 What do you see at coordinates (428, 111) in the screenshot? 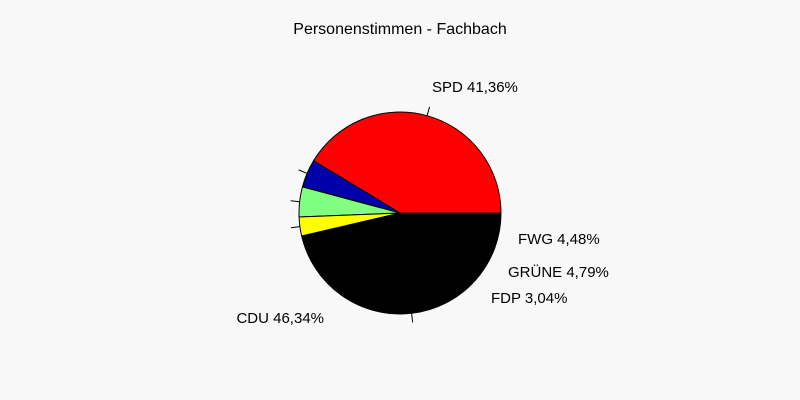
I see `leader-line-spd` at bounding box center [428, 111].